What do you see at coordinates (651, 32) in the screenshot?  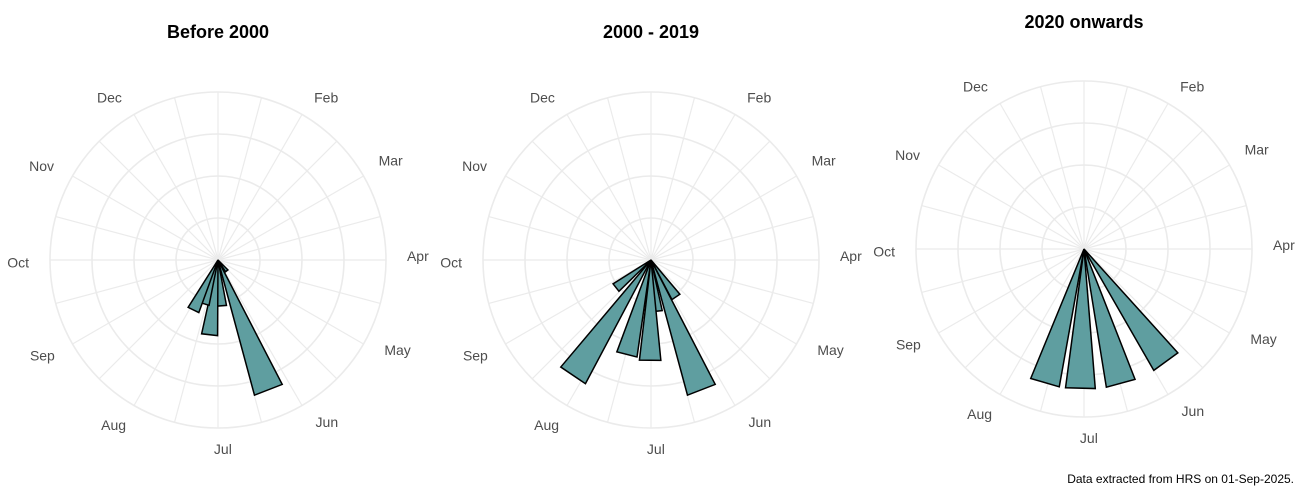 I see `panel-title: 2000 - 2019` at bounding box center [651, 32].